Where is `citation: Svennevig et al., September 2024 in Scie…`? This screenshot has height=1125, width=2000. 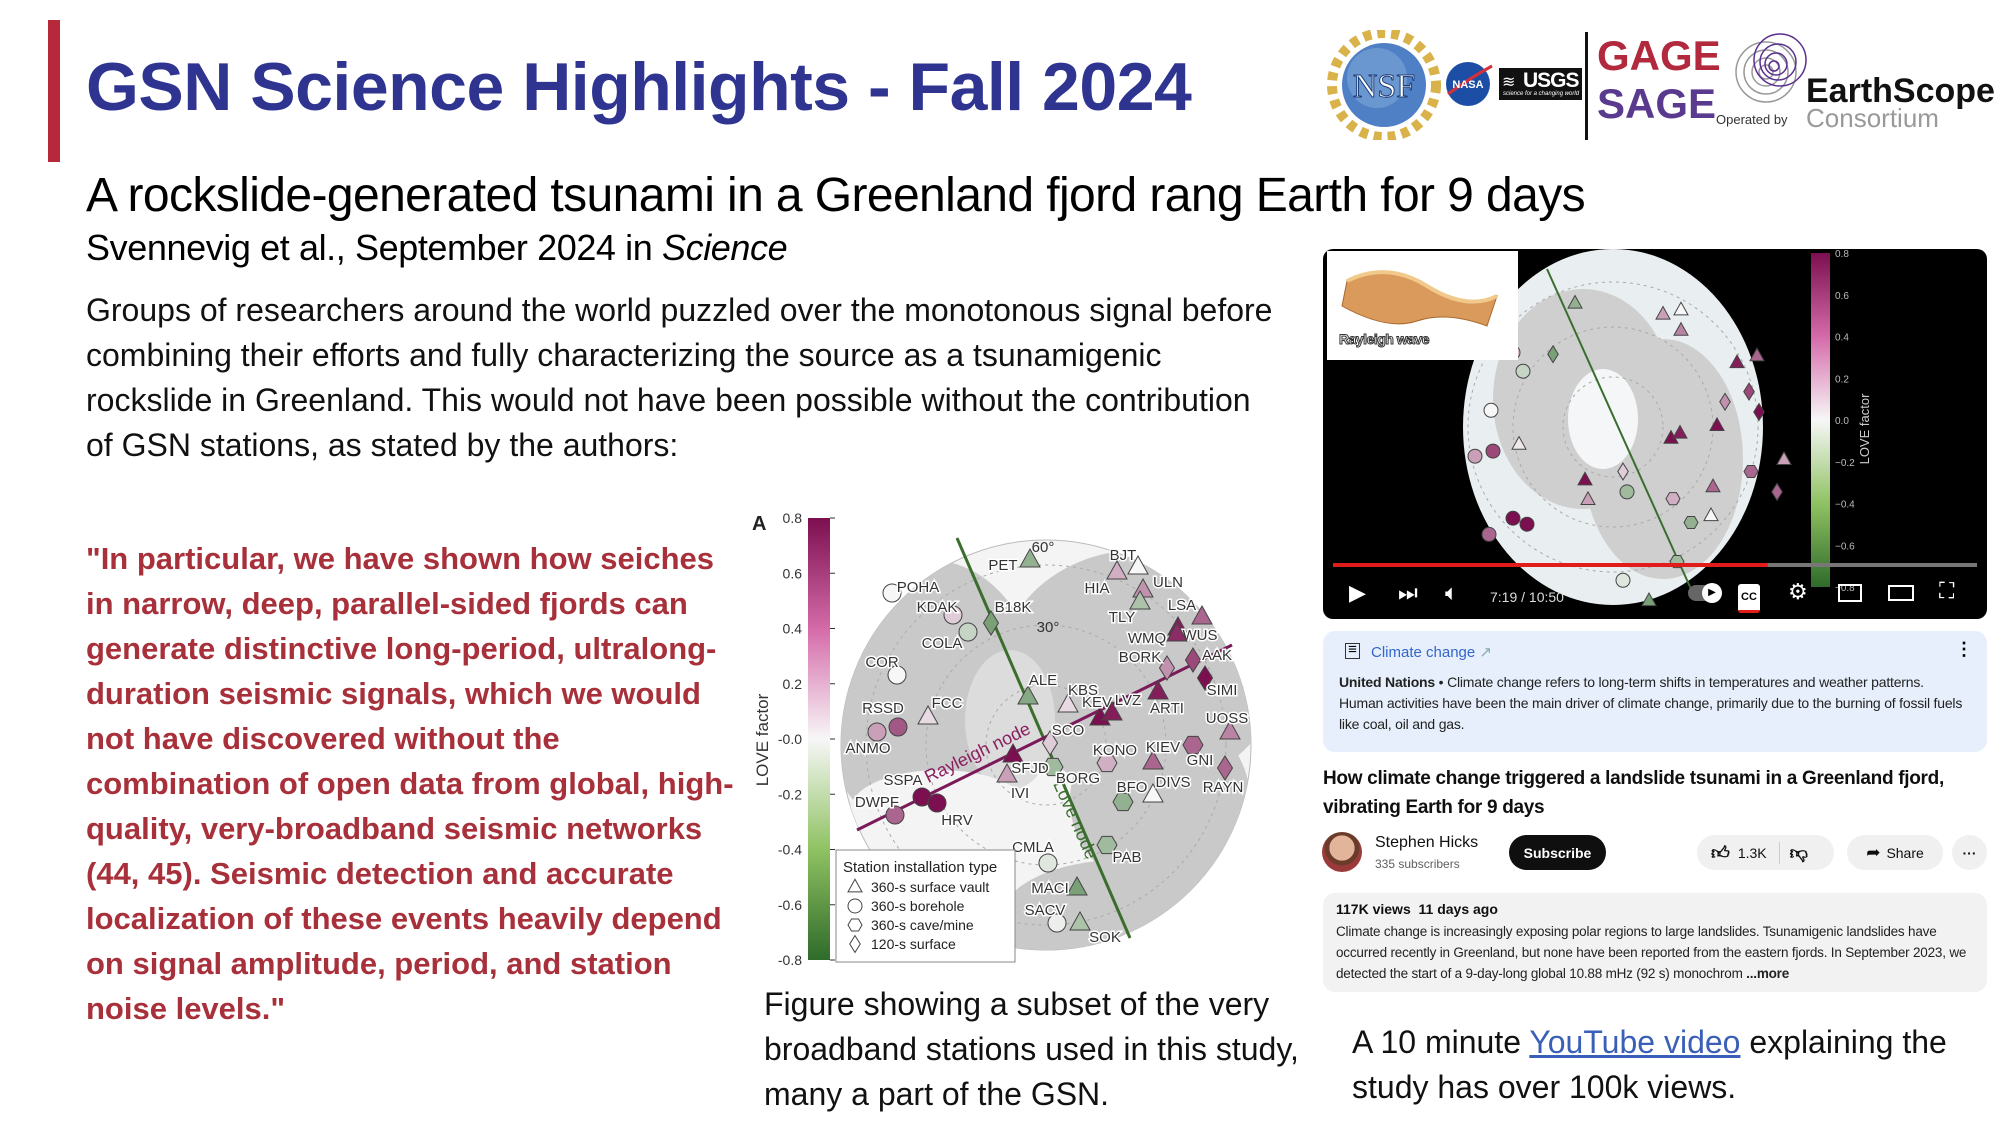 citation: Svennevig et al., September 2024 in Scie… is located at coordinates (437, 248).